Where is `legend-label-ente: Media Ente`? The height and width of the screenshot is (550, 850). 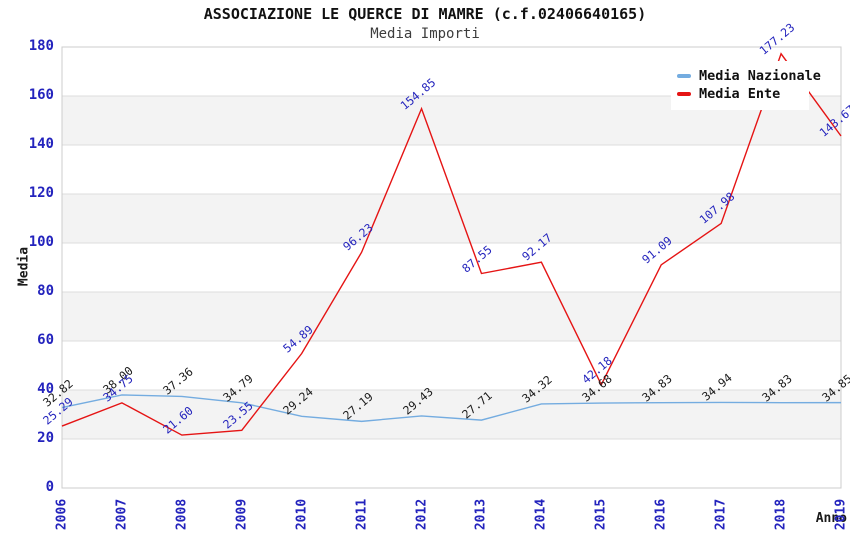
legend-label-ente: Media Ente is located at coordinates (740, 94).